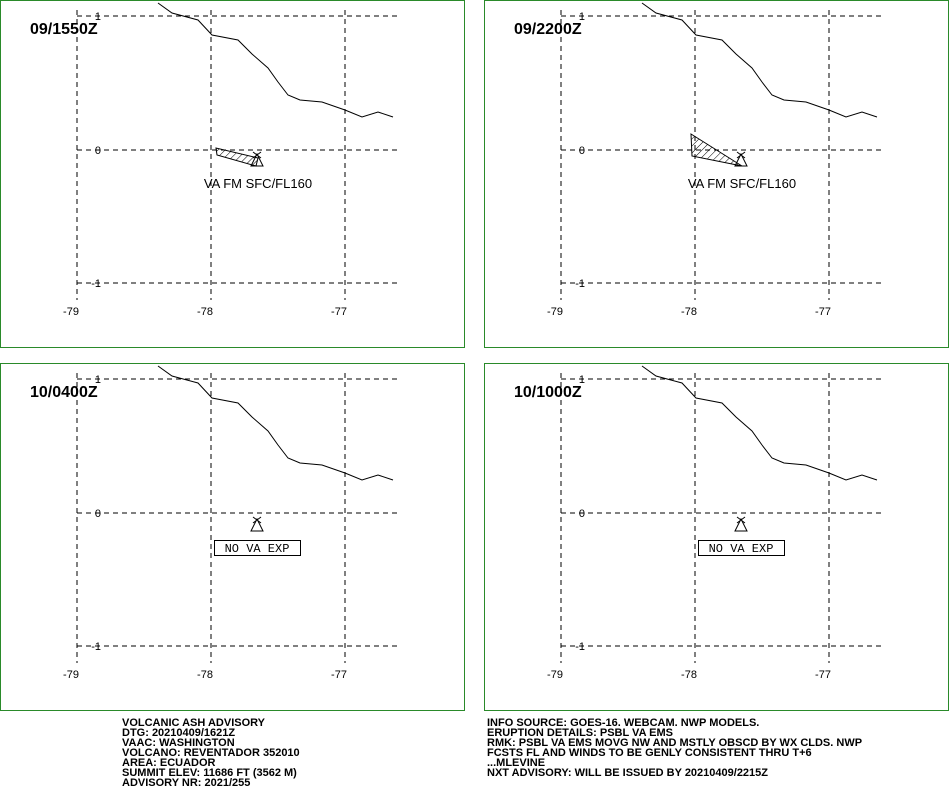 The height and width of the screenshot is (812, 950). I want to click on advisory-line: ADVISORY NR: 2021/255, so click(186, 783).